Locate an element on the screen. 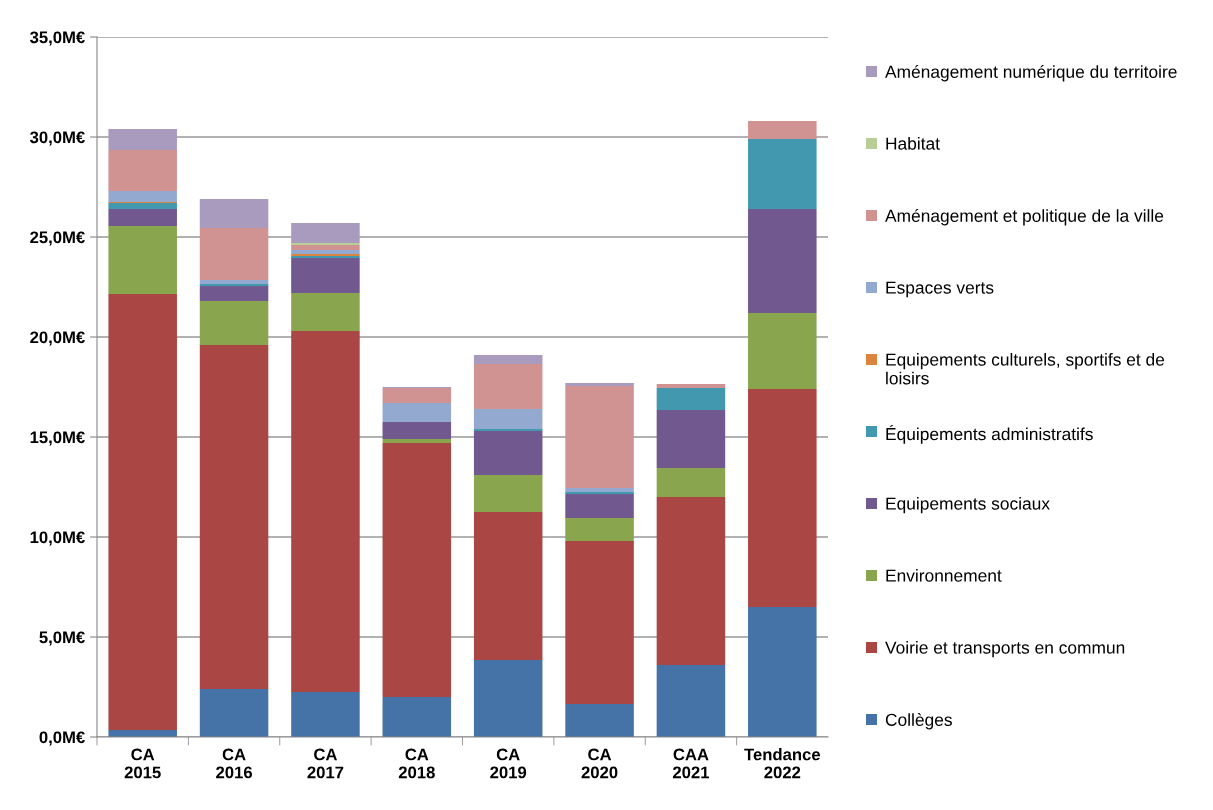 The height and width of the screenshot is (810, 1213). legend-label: Collèges is located at coordinates (918, 721).